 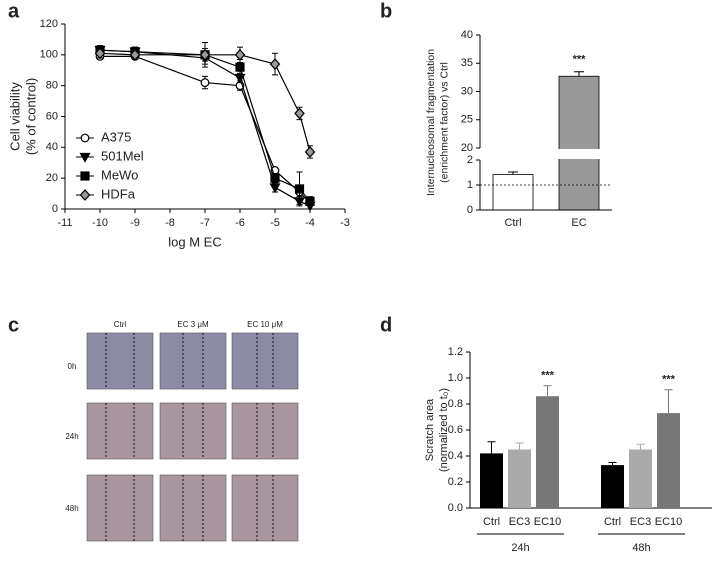 I want to click on row-label: 48h, so click(x=71, y=508).